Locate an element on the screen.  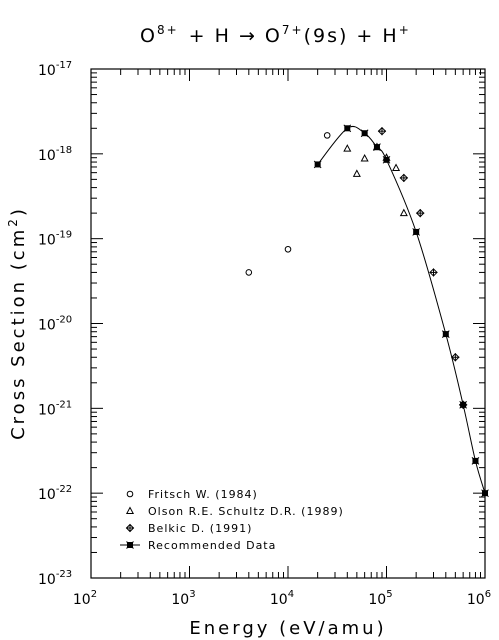
legend-entry: Belkic D. (1991) is located at coordinates (188, 528).